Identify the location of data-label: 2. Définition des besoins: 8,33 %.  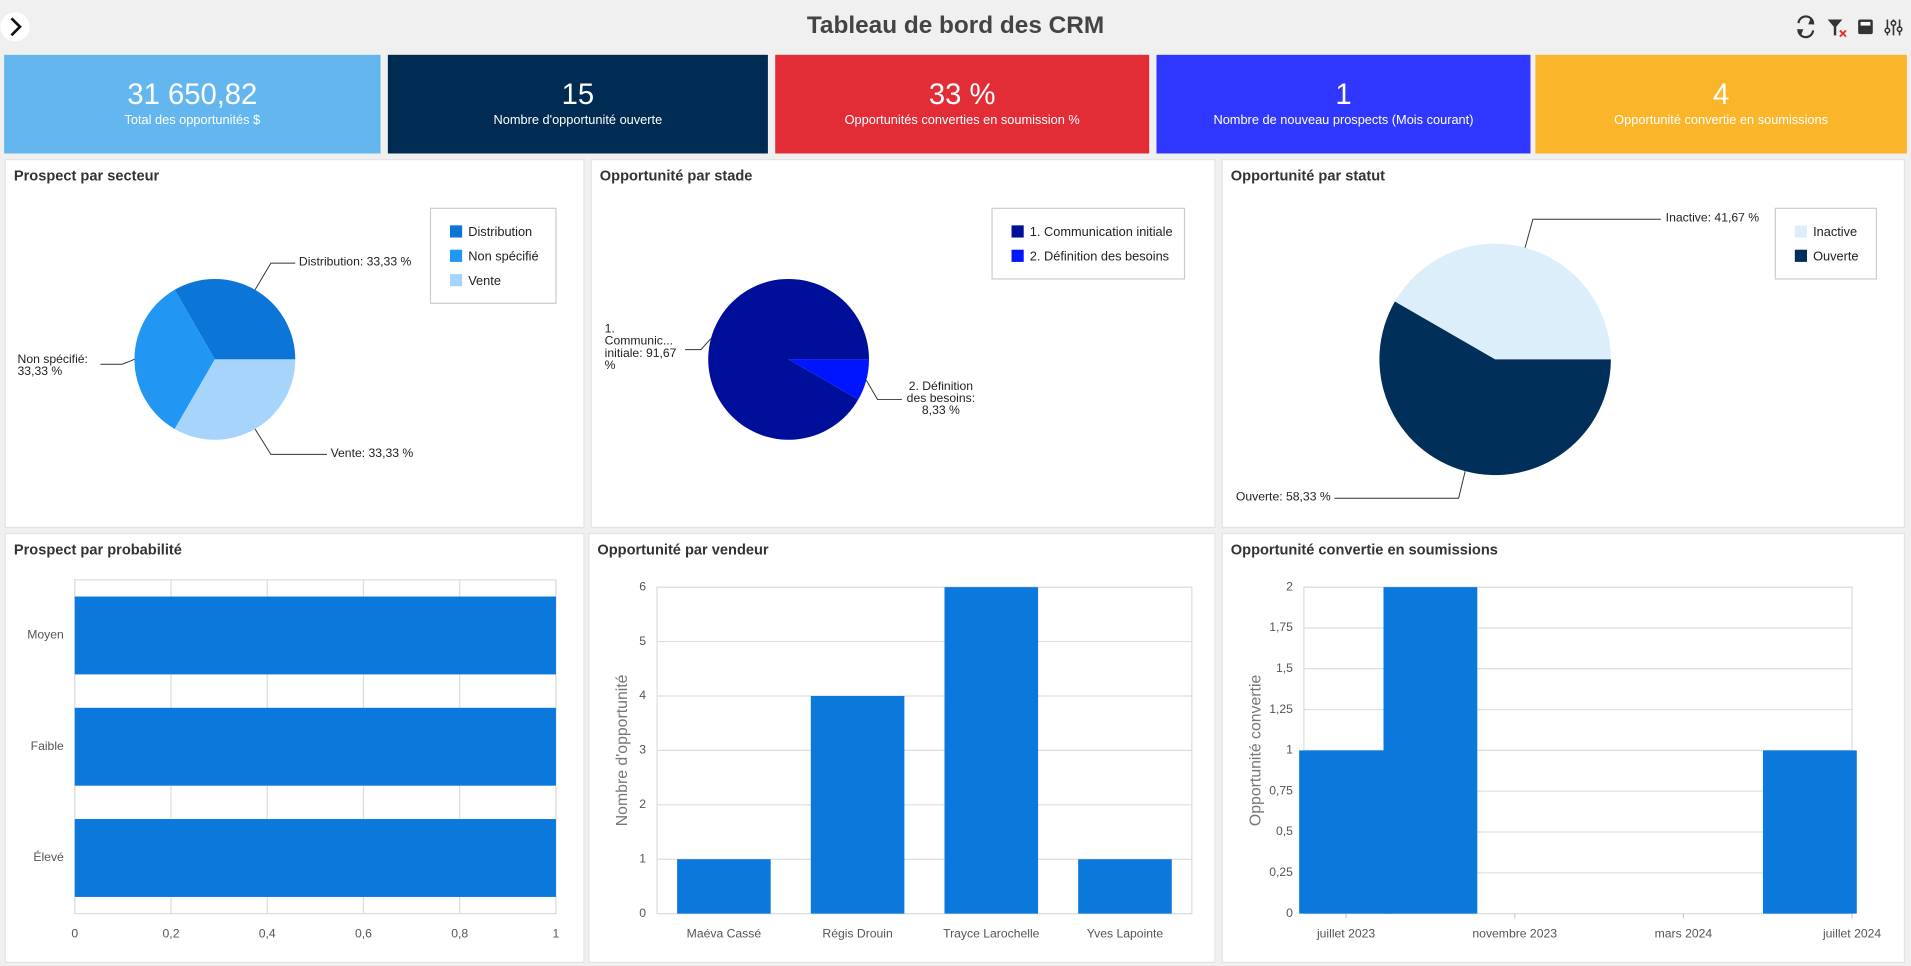
(941, 399).